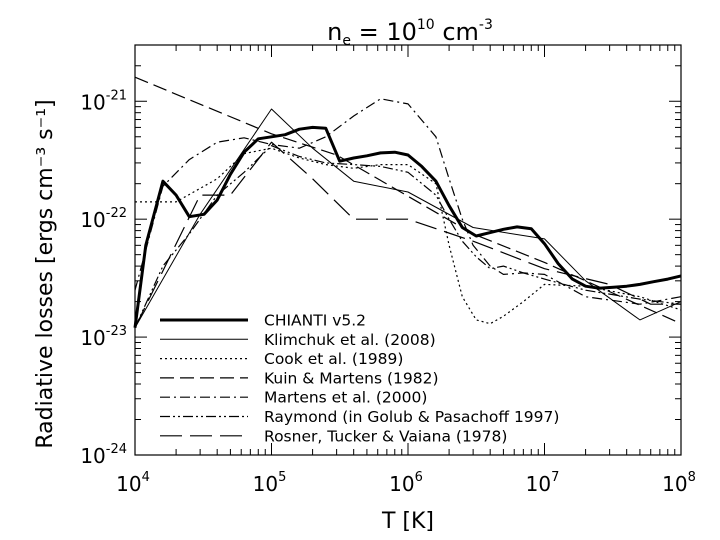 The width and height of the screenshot is (720, 540). What do you see at coordinates (406, 483) in the screenshot?
I see `x-tick-label: 10⁶` at bounding box center [406, 483].